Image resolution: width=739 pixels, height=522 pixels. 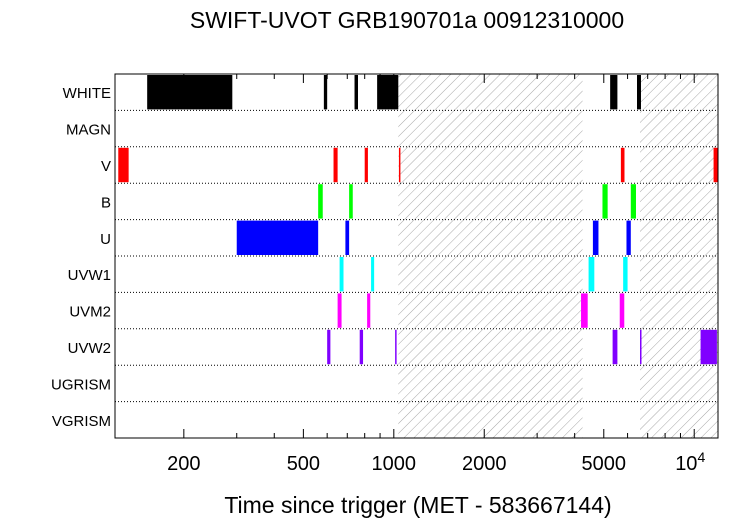 What do you see at coordinates (89, 348) in the screenshot?
I see `filter-label: UVW2` at bounding box center [89, 348].